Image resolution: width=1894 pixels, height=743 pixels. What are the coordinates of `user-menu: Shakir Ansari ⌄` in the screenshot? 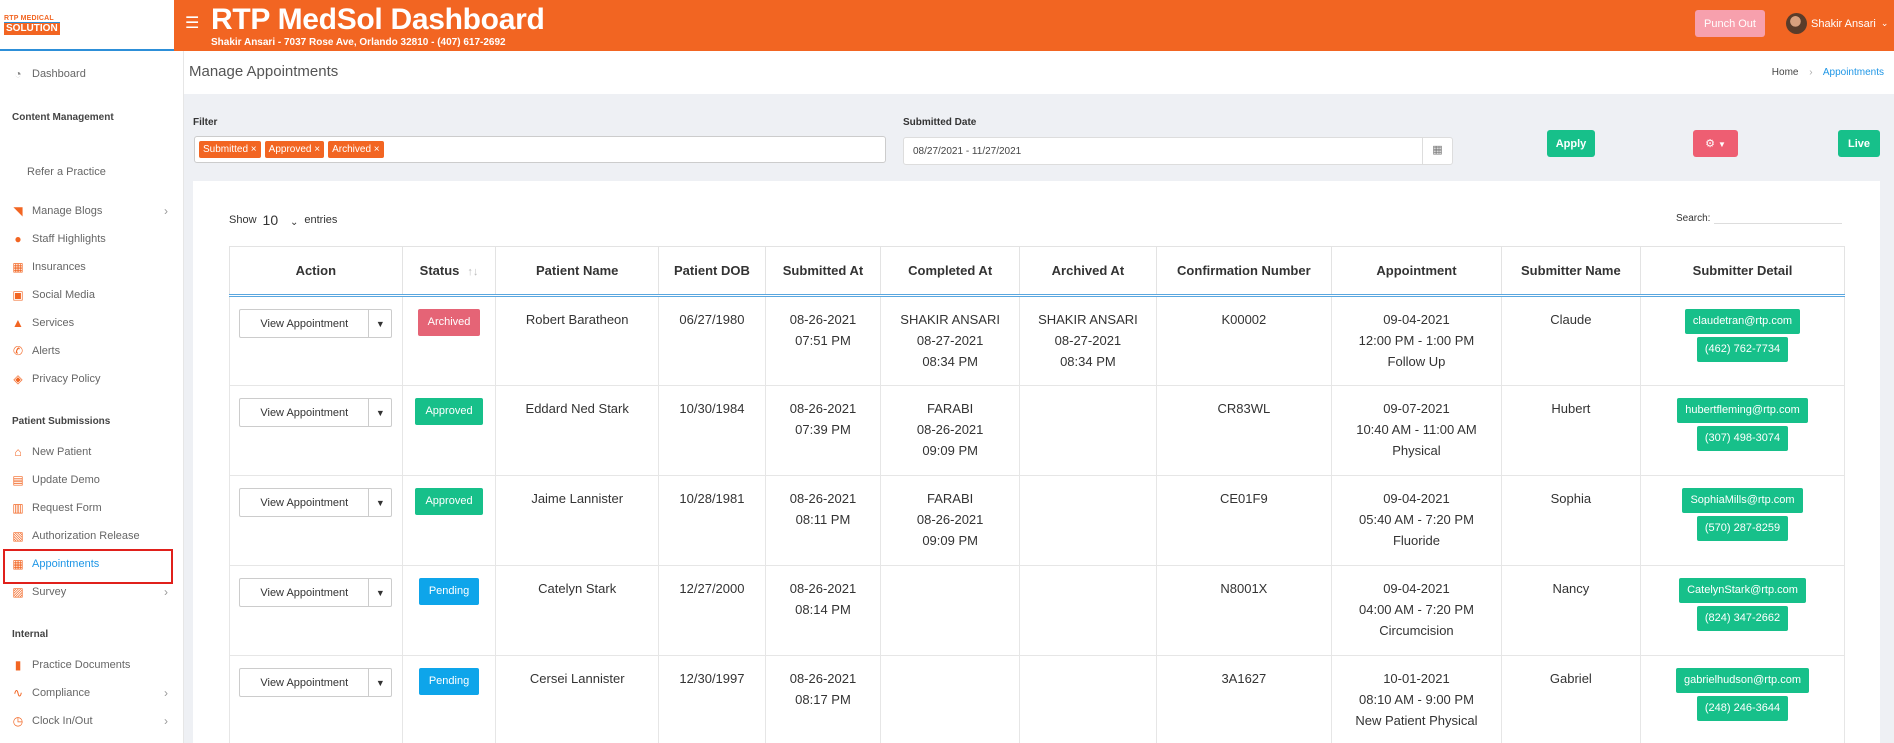 It's located at (1837, 23).